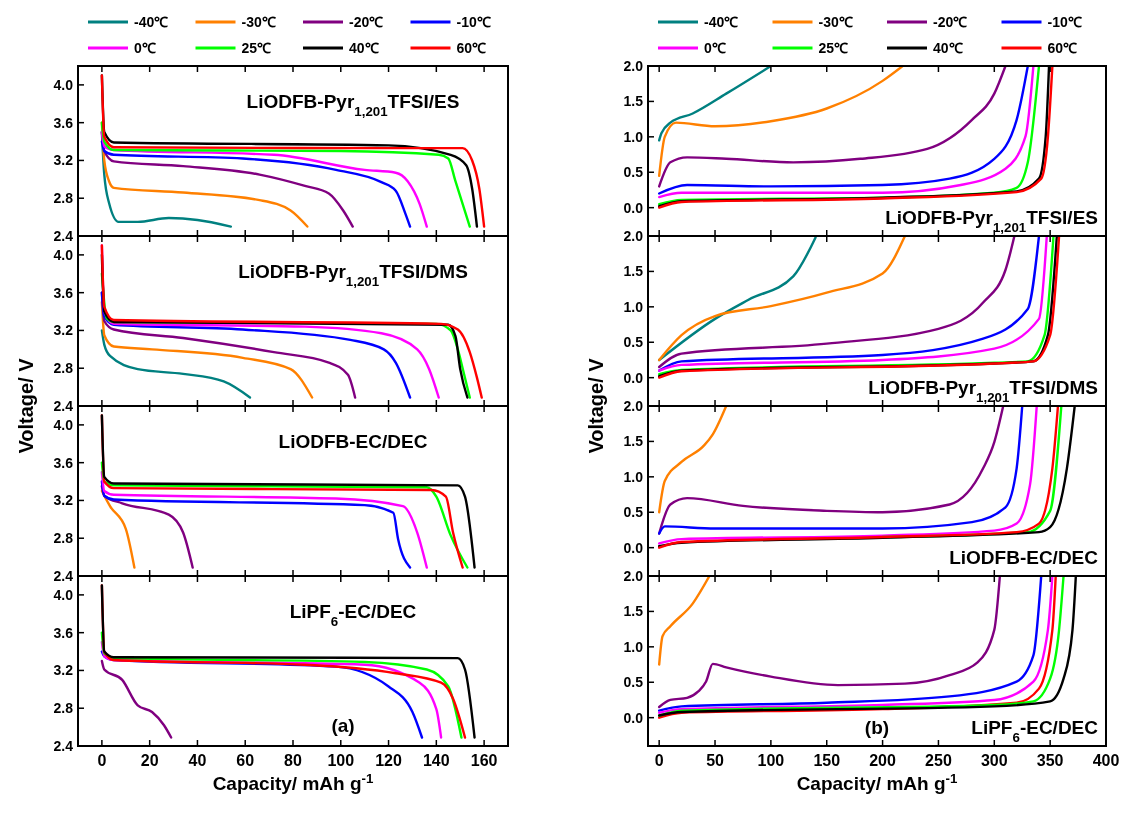 The width and height of the screenshot is (1143, 828). I want to click on x-tick-label: 20, so click(149, 760).